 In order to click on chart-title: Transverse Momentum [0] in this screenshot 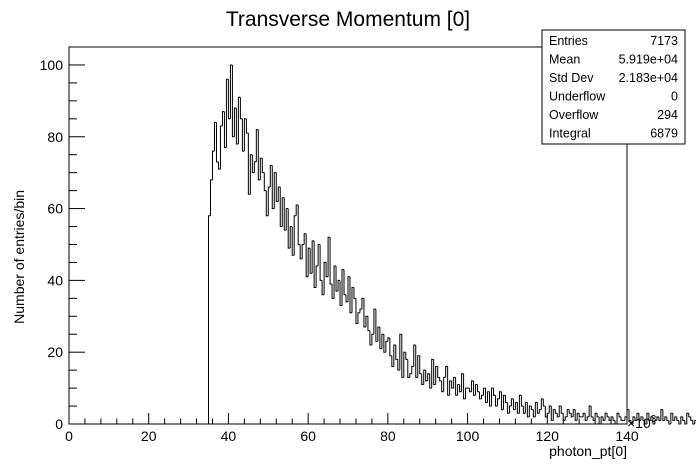, I will do `click(348, 19)`.